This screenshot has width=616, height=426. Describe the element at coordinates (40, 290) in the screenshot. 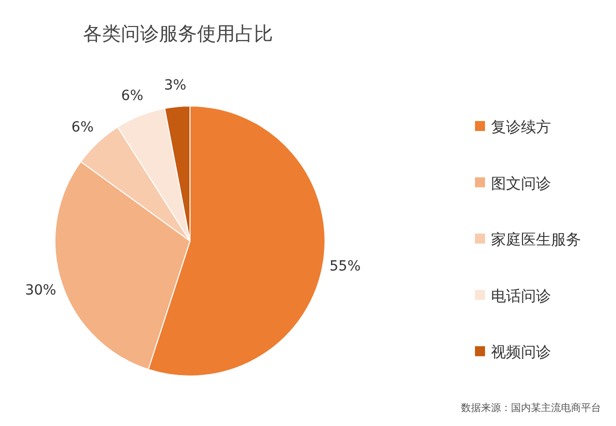

I see `data-label: 30%` at that location.